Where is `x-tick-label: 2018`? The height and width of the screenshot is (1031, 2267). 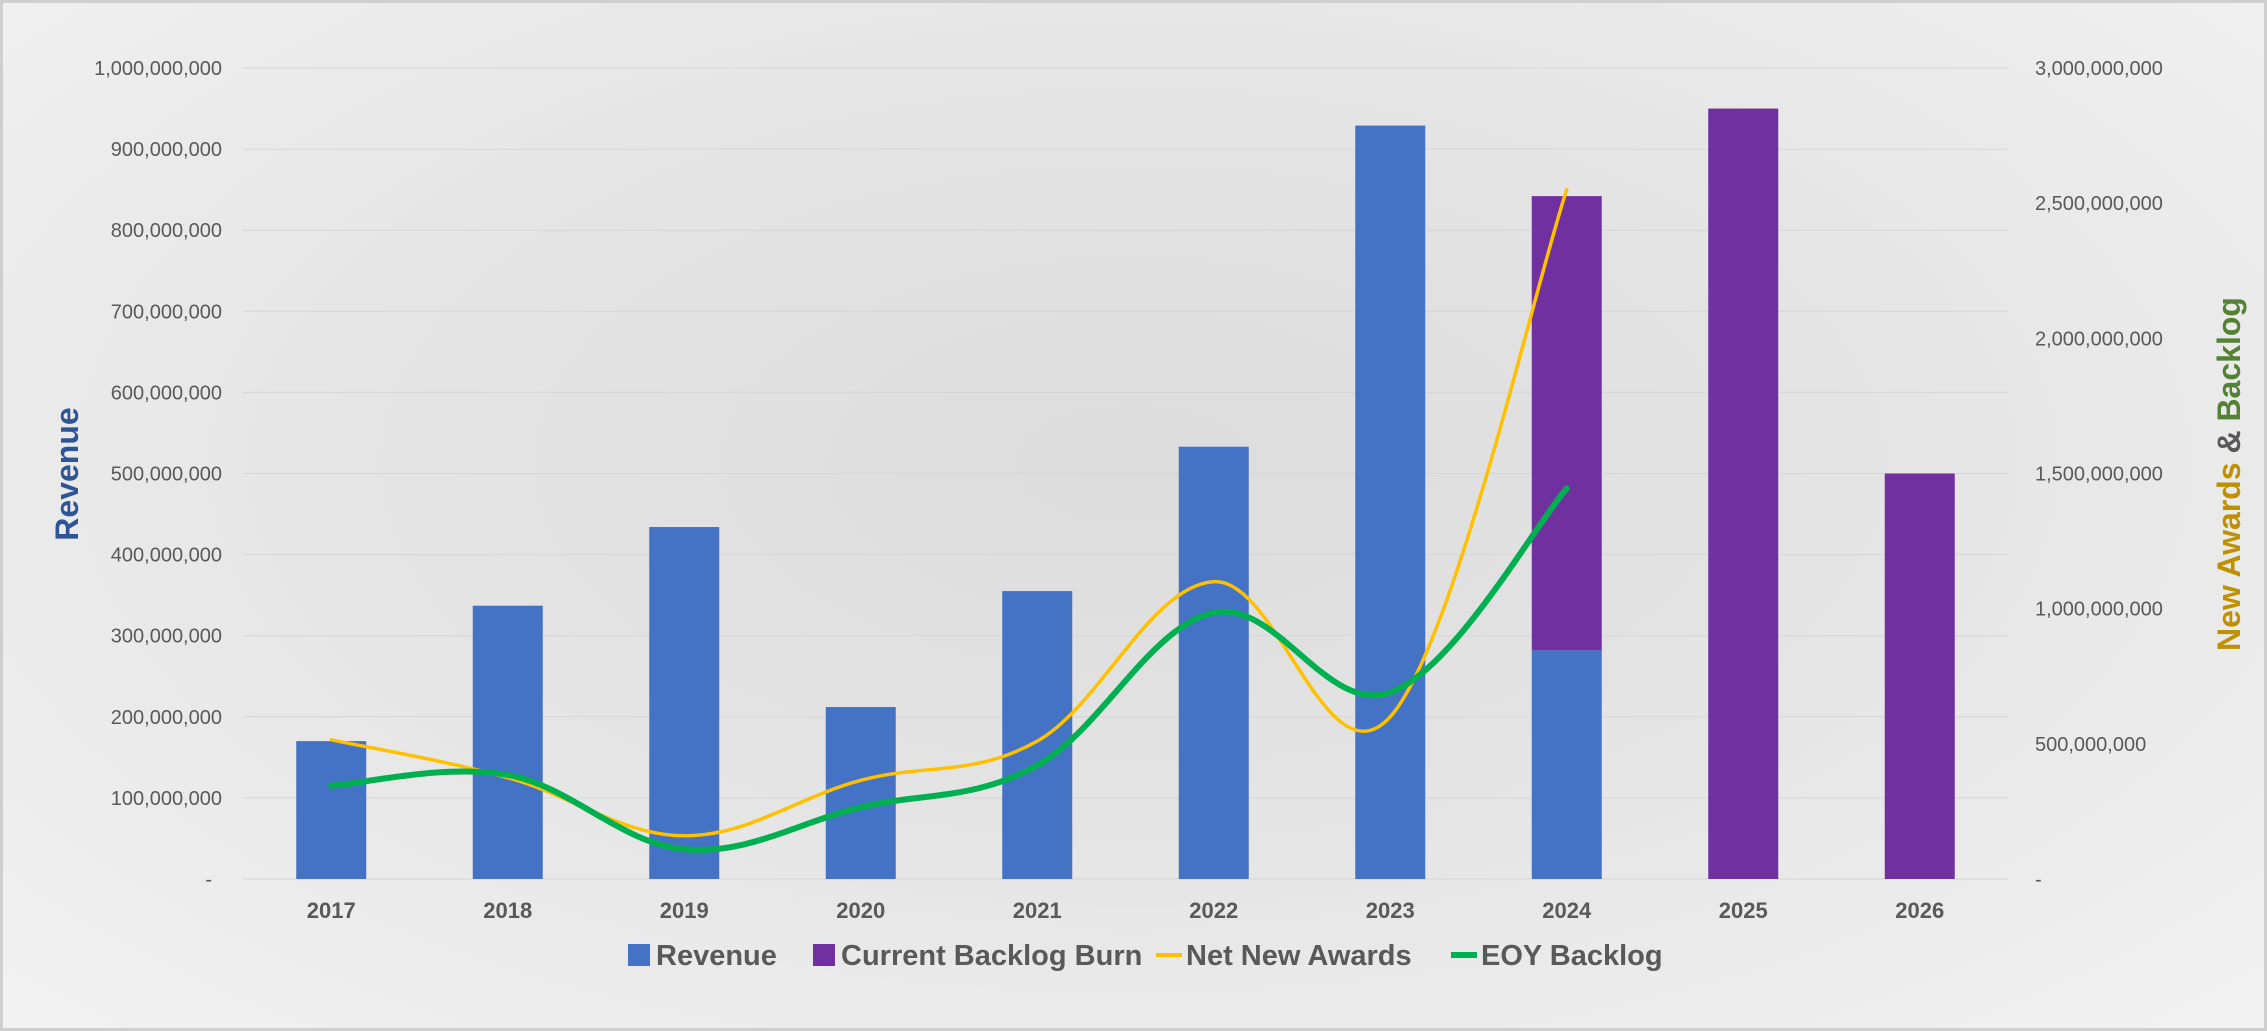 x-tick-label: 2018 is located at coordinates (507, 910).